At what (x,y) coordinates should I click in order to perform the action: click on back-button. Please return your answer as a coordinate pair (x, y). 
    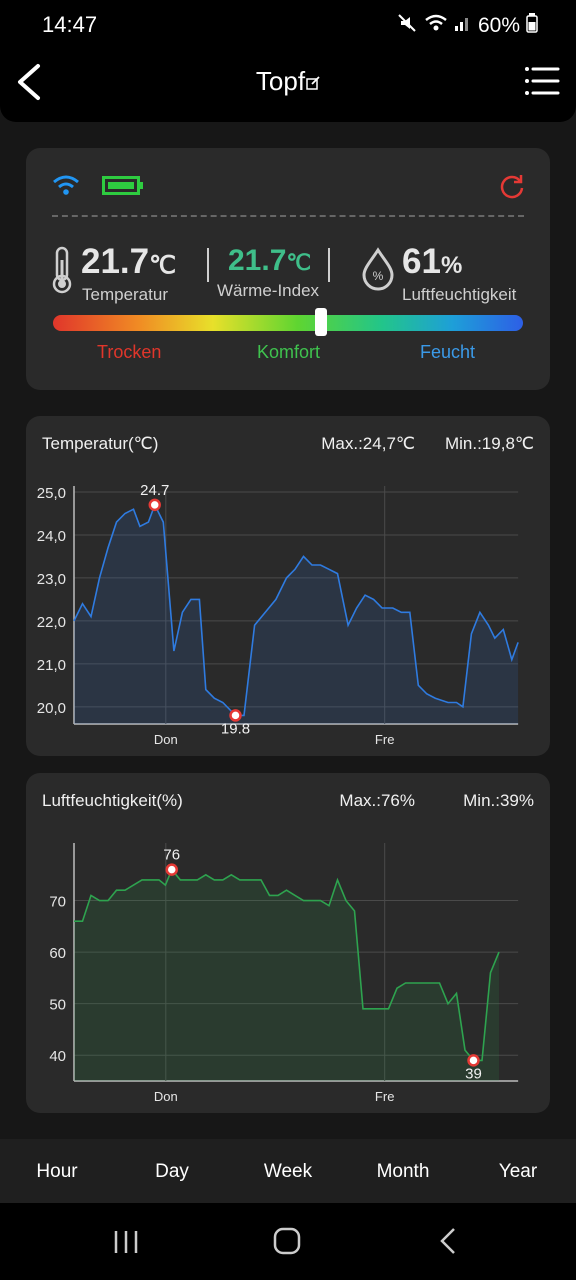
    Looking at the image, I should click on (32, 82).